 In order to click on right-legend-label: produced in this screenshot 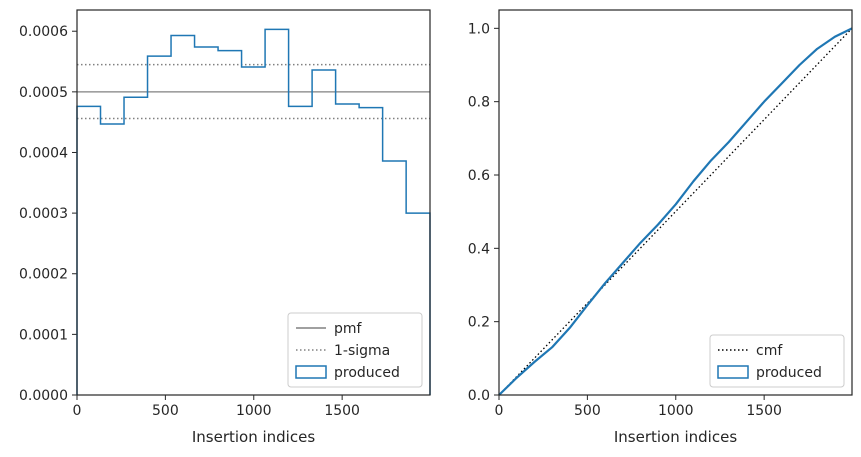, I will do `click(789, 373)`.